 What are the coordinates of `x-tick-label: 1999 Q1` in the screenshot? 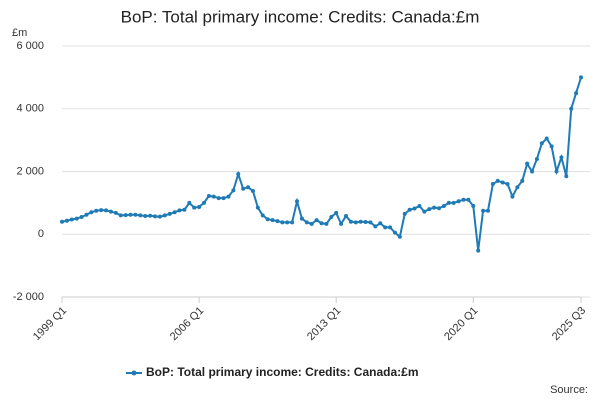 It's located at (50, 324).